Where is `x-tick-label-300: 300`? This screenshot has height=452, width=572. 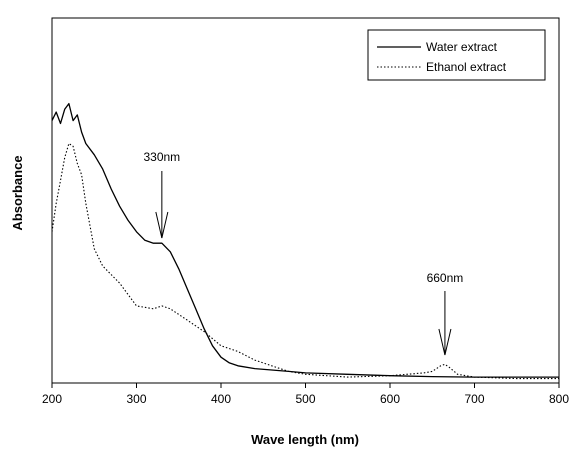 x-tick-label-300: 300 is located at coordinates (136, 399).